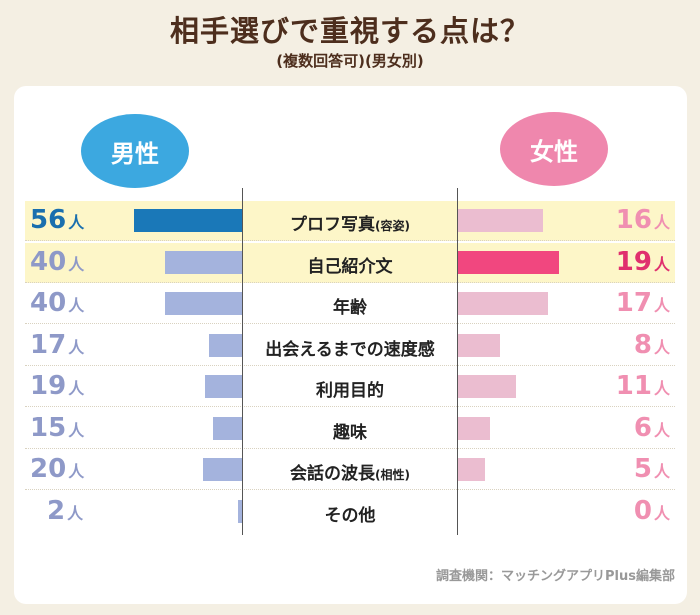 The image size is (700, 615). I want to click on female-count-value: 19, so click(633, 261).